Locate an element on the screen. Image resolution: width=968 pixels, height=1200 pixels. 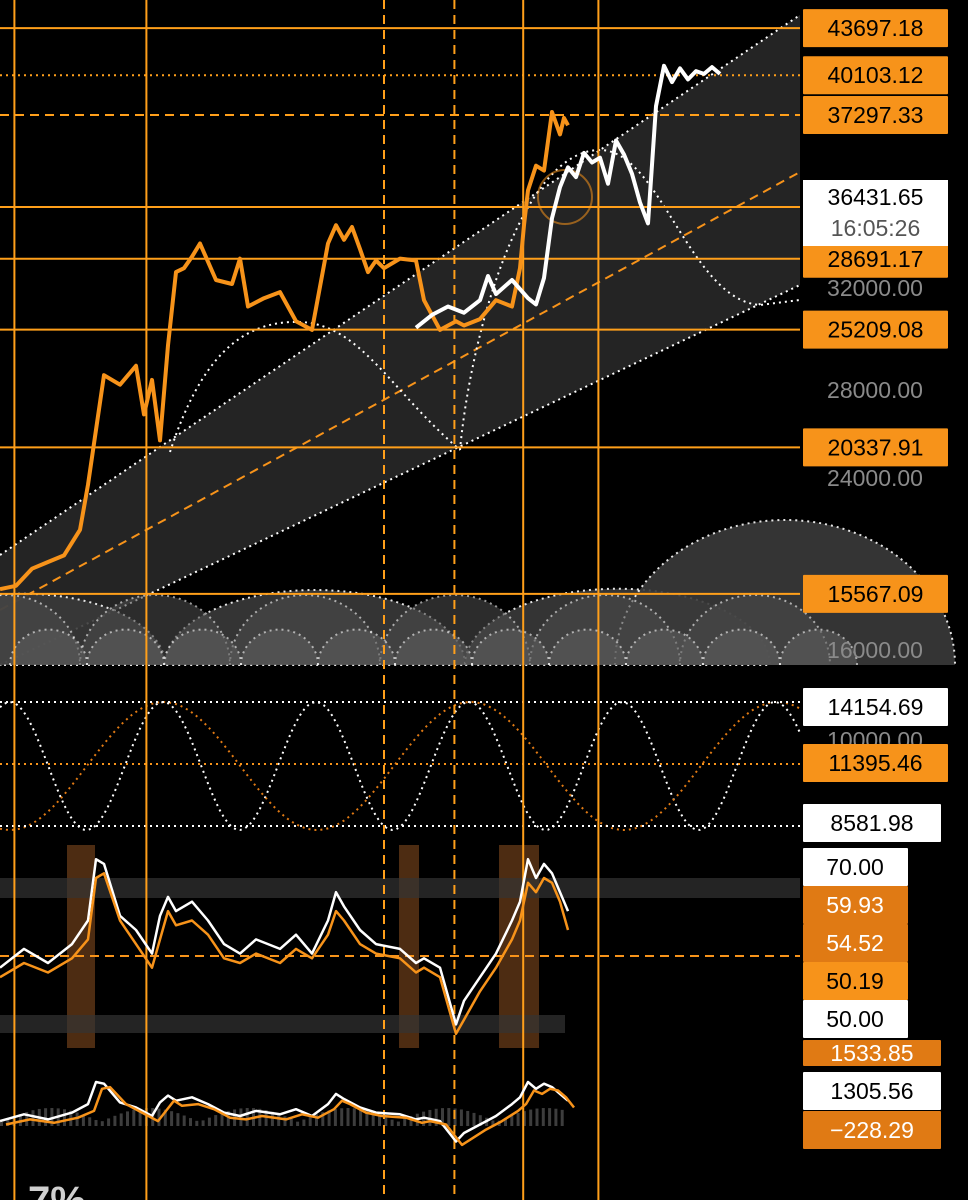
price-level-label: 40103.12 is located at coordinates (875, 75).